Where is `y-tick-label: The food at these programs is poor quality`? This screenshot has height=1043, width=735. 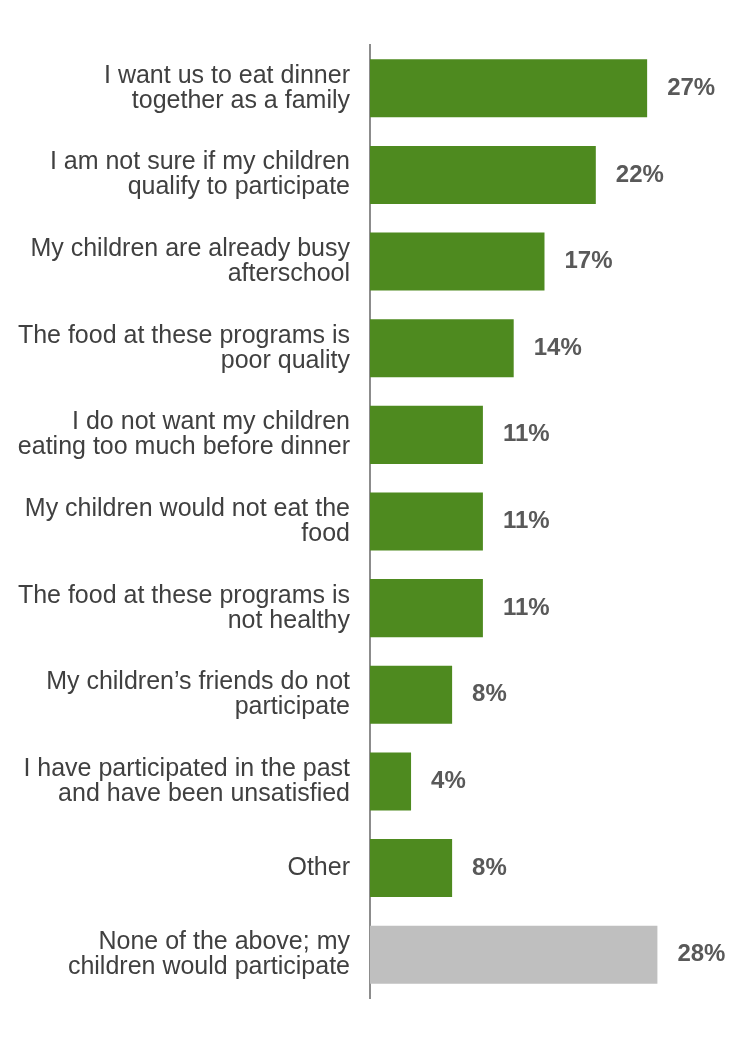 y-tick-label: The food at these programs is poor quality is located at coordinates (184, 346).